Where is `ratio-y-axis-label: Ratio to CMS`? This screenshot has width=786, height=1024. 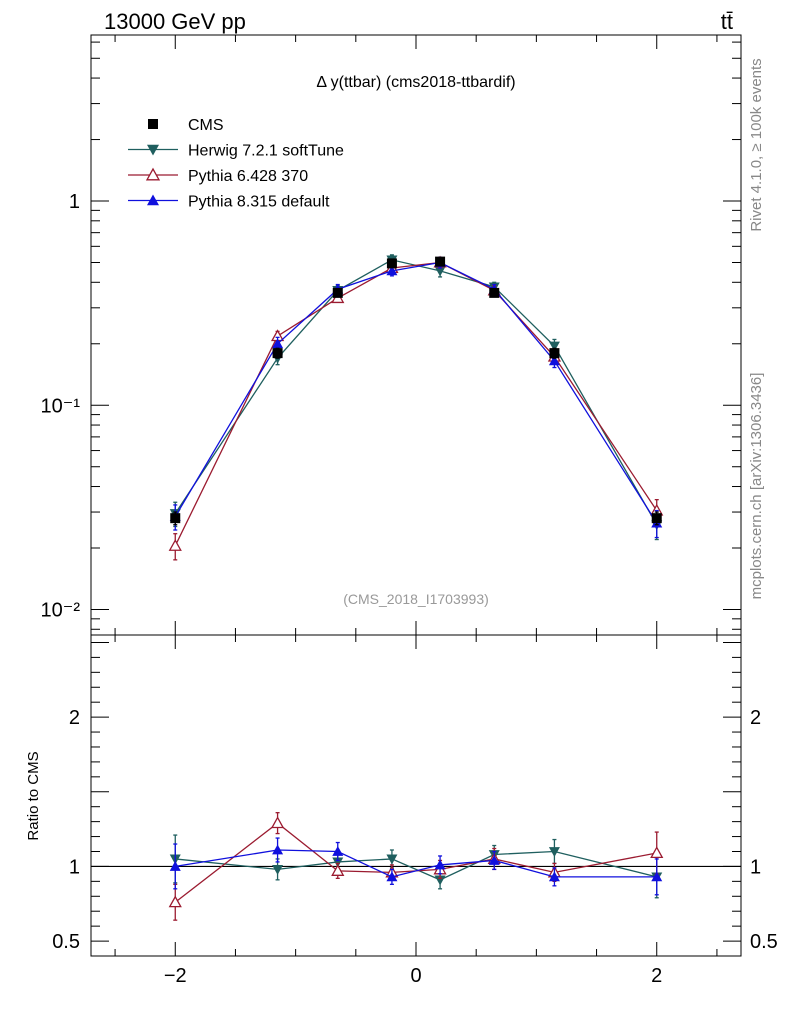 ratio-y-axis-label: Ratio to CMS is located at coordinates (33, 795).